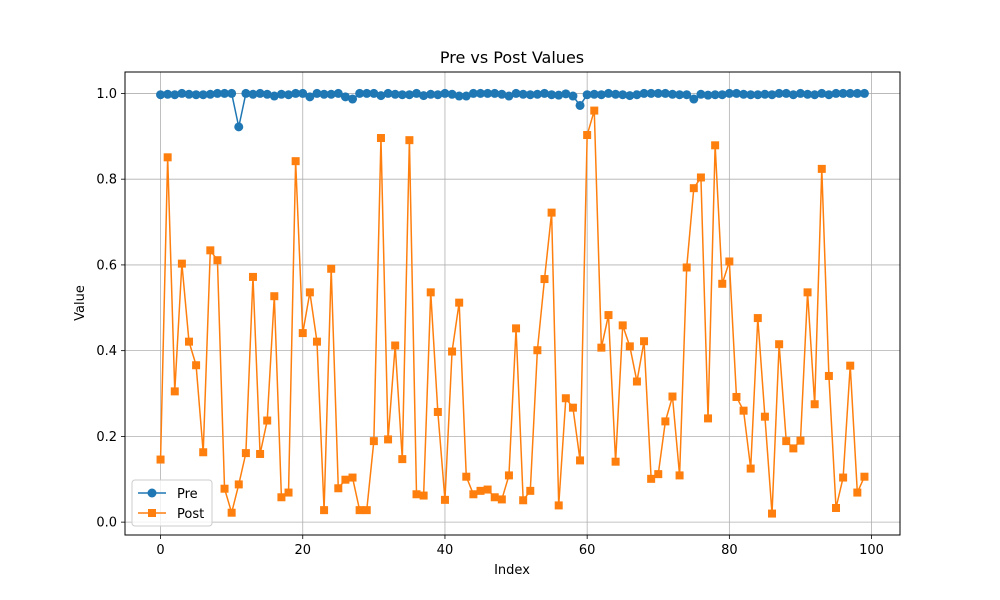  I want to click on series-pre, so click(512, 110).